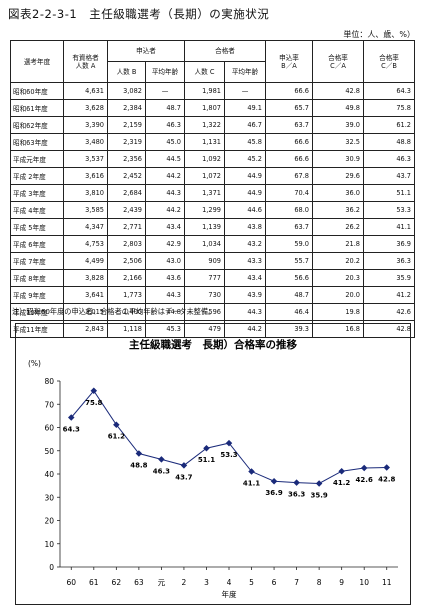  Describe the element at coordinates (387, 582) in the screenshot. I see `x-tick-label: 11` at that location.